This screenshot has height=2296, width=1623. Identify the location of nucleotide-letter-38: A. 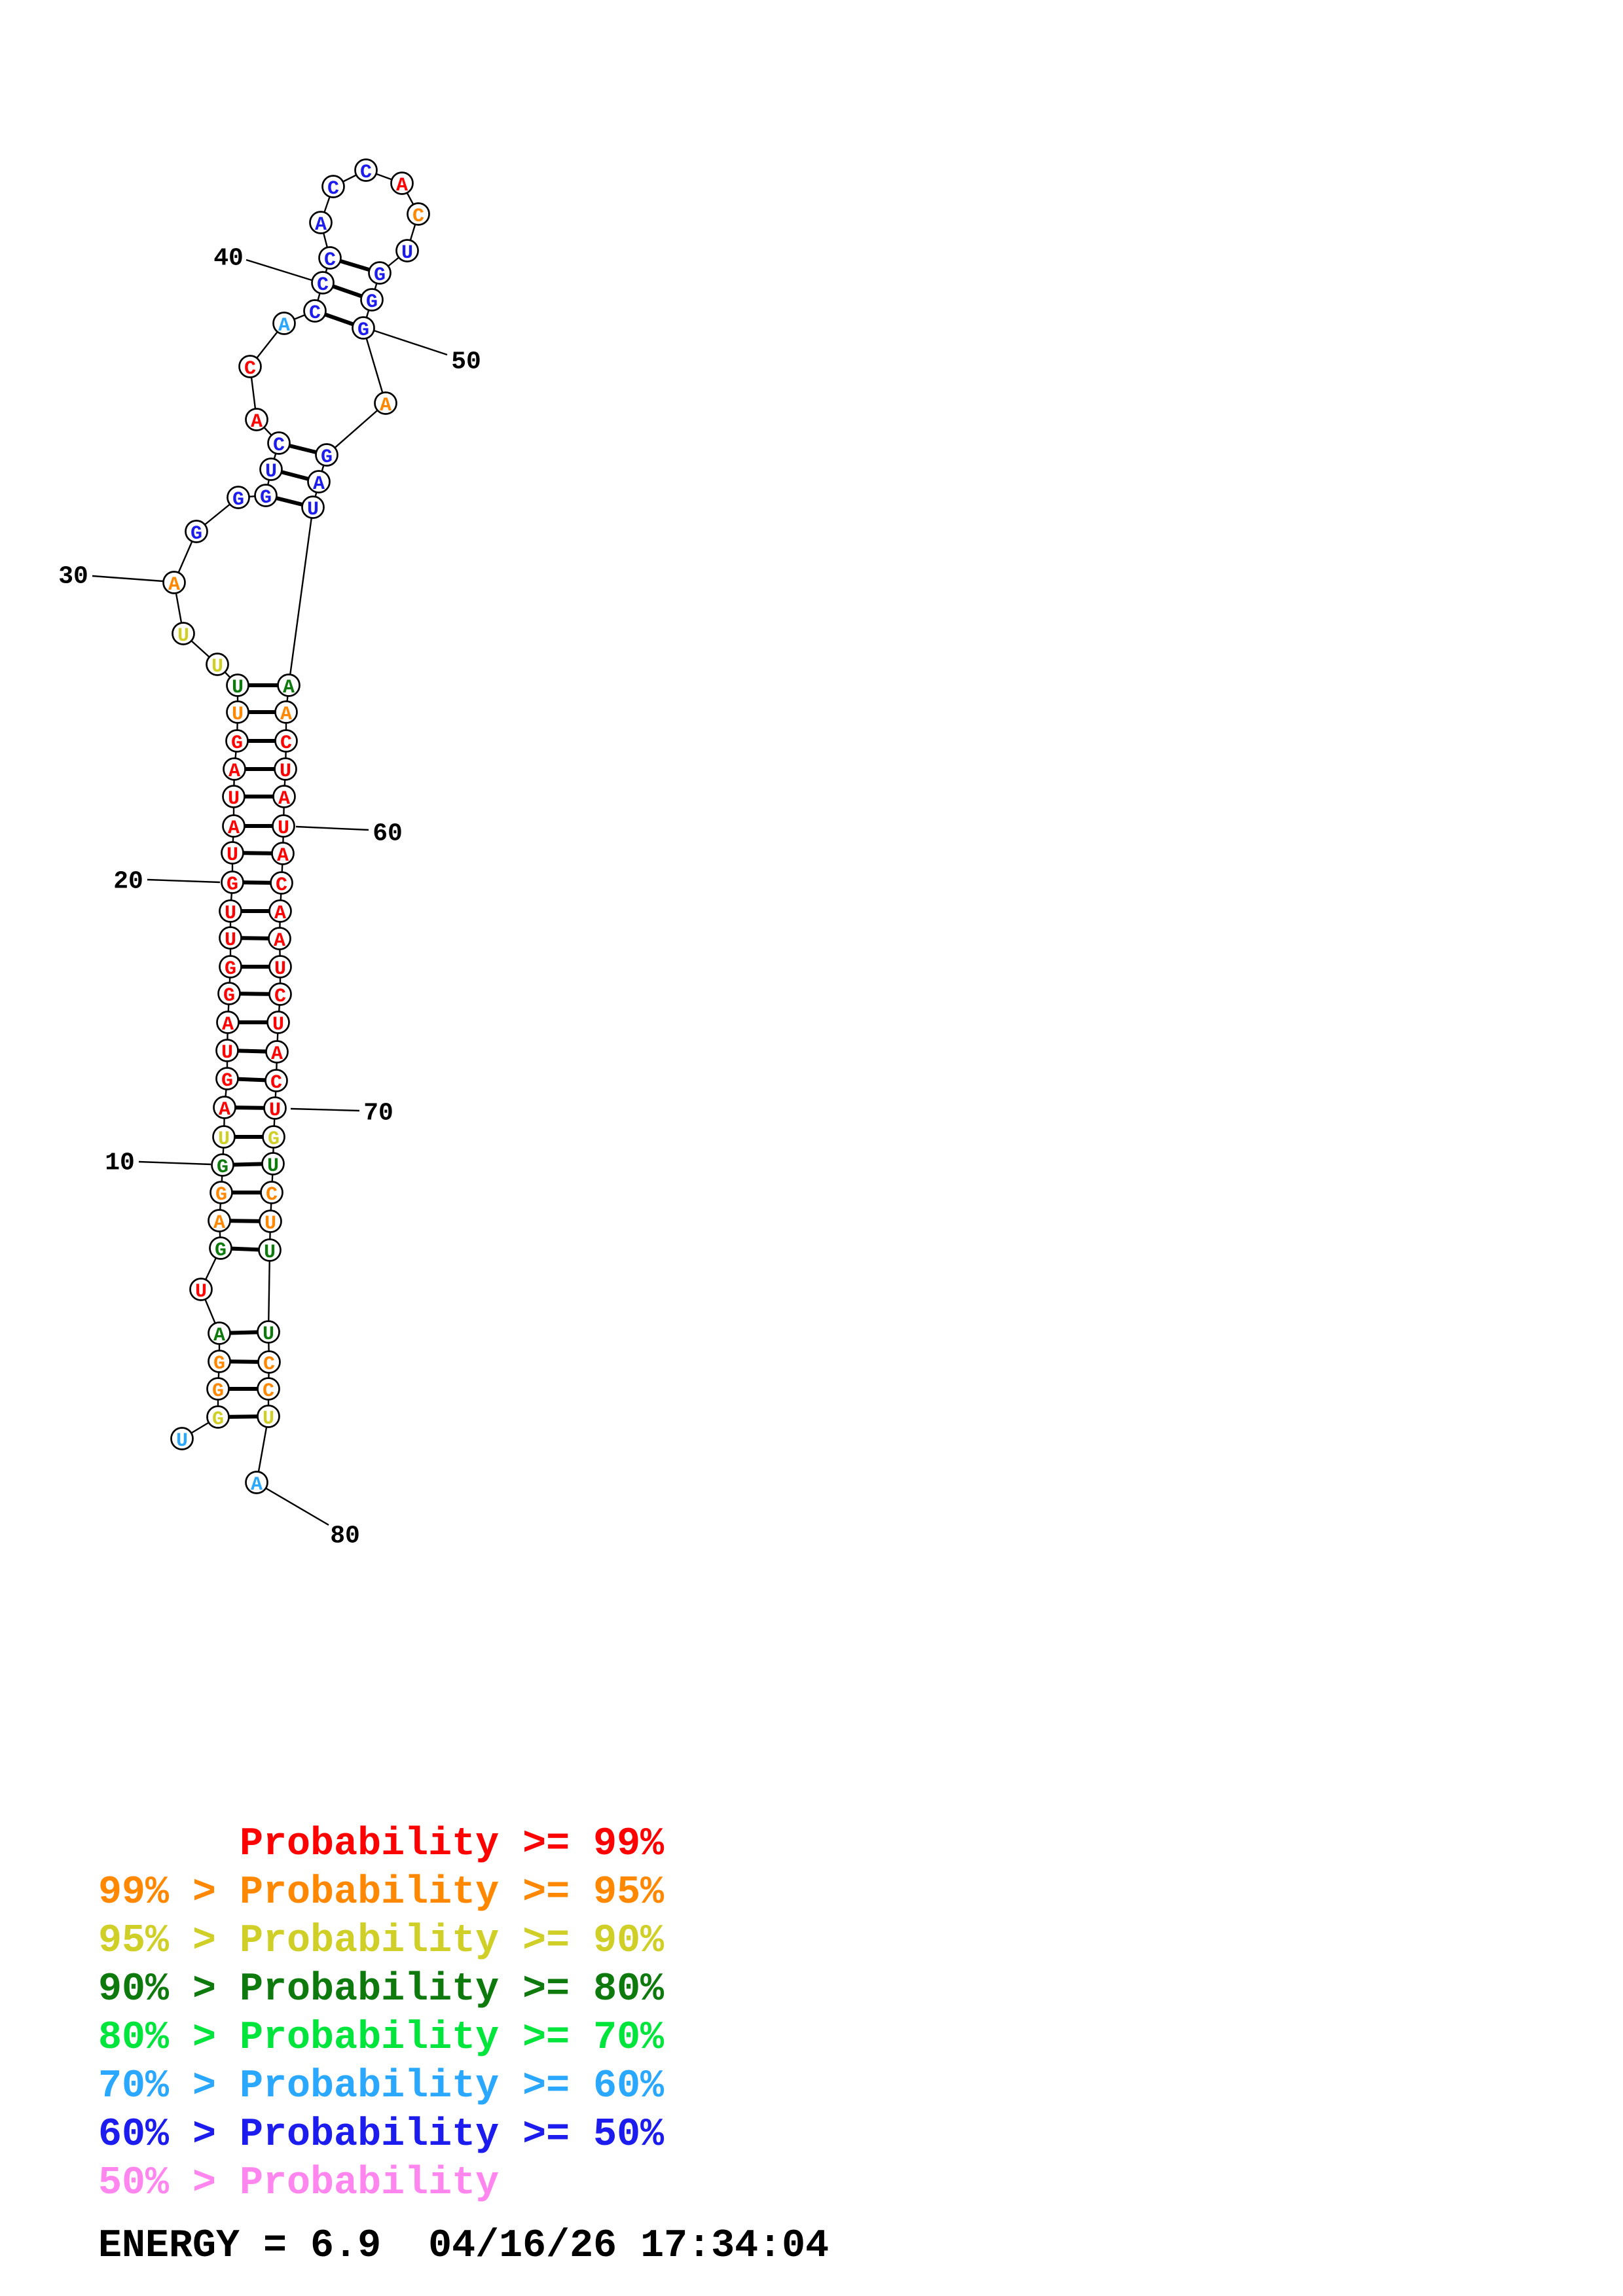
(284, 326).